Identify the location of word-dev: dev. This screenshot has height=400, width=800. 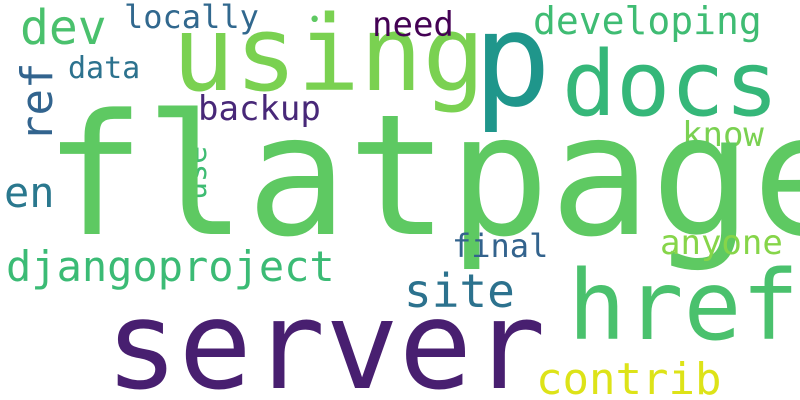
(63, 28).